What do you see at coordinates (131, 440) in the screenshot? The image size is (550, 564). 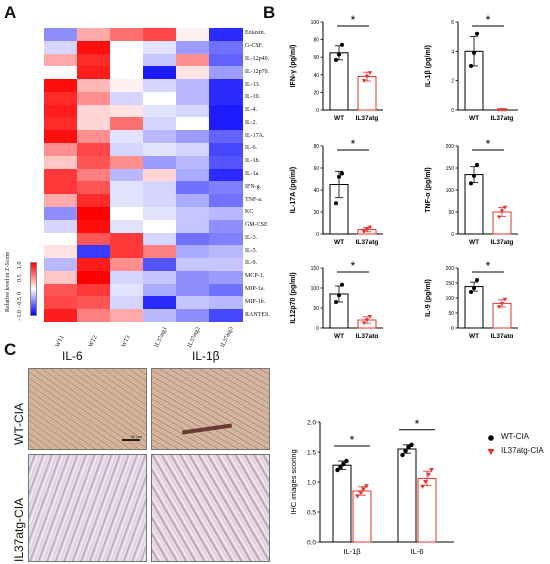 I see `scale-bar` at bounding box center [131, 440].